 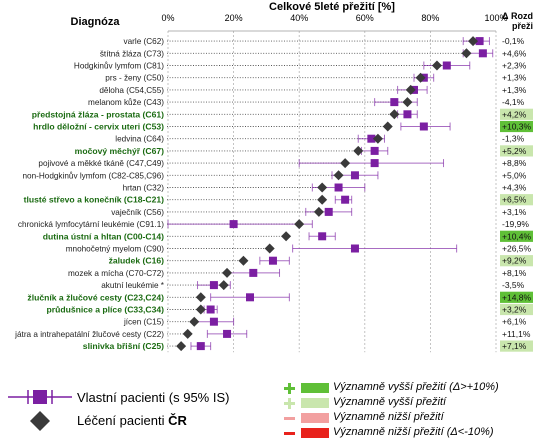 What do you see at coordinates (516, 334) in the screenshot?
I see `delta-value: +11,1%` at bounding box center [516, 334].